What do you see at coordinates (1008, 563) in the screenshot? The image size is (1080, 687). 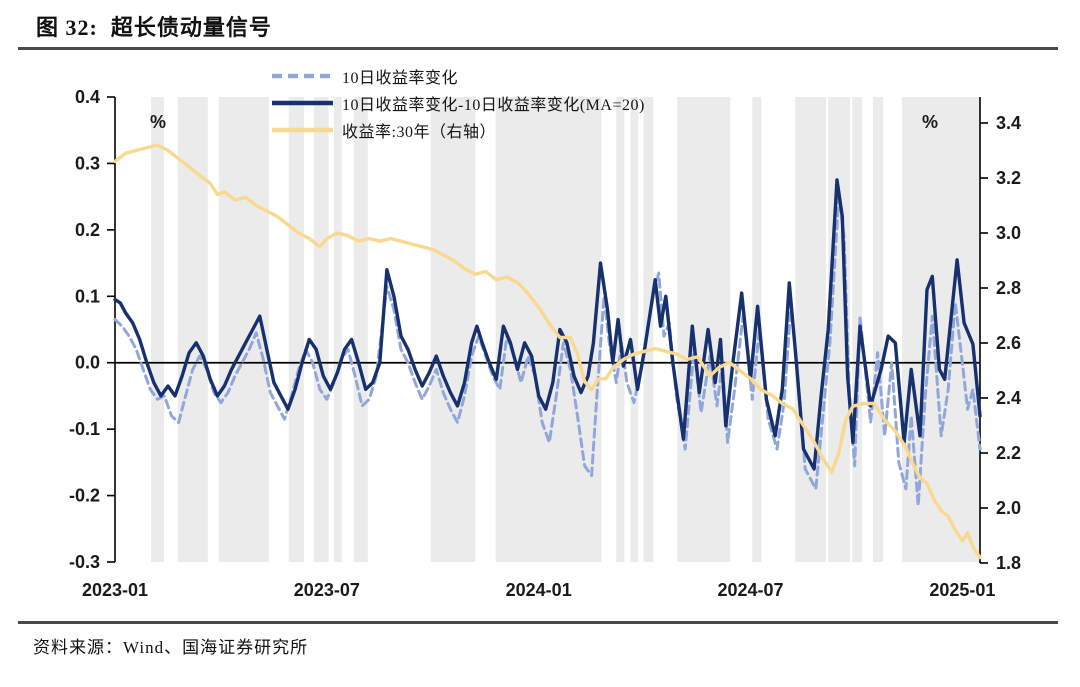 I see `right-axis-tick-label: 1.8` at bounding box center [1008, 563].